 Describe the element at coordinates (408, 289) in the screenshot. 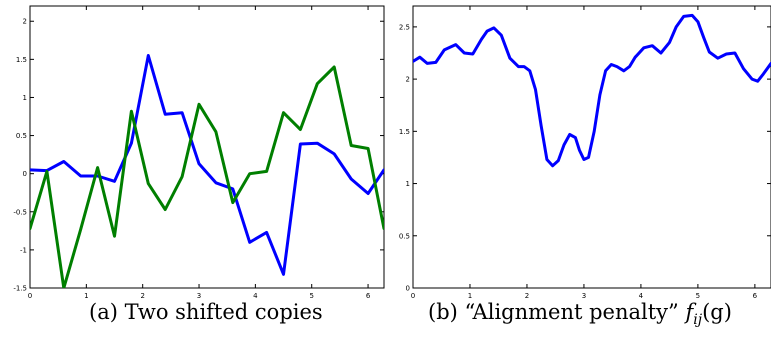

I see `ytick-label-b: 0` at that location.